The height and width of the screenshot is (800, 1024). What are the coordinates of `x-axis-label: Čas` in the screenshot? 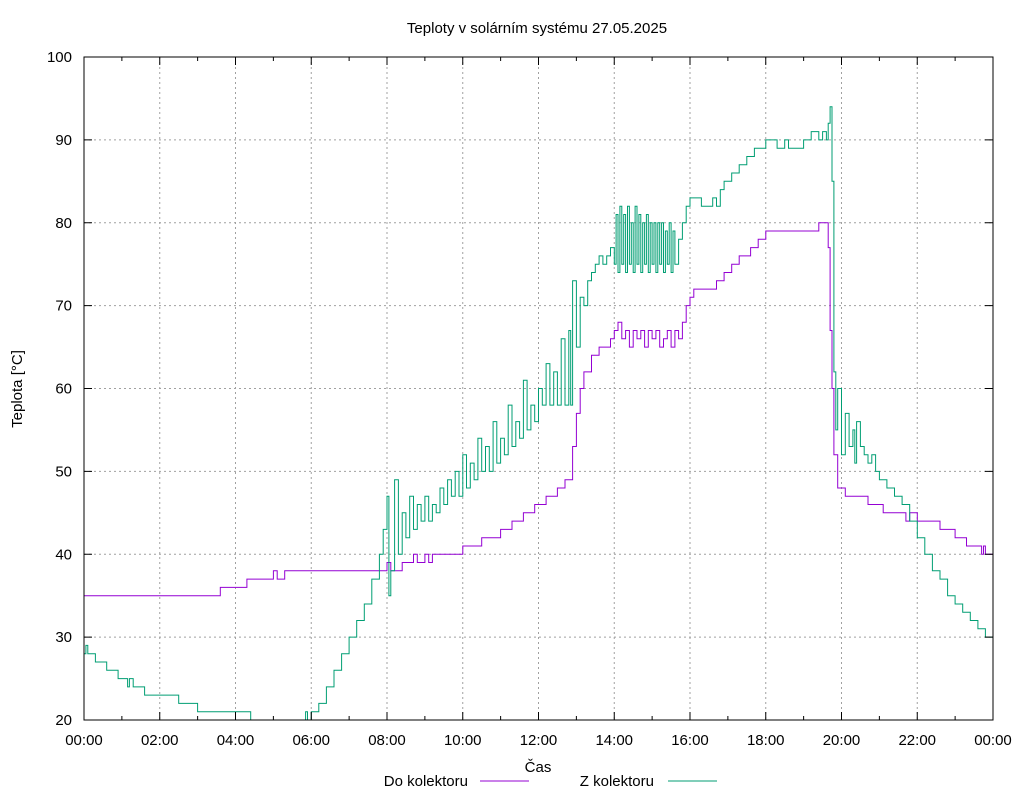 It's located at (538, 767).